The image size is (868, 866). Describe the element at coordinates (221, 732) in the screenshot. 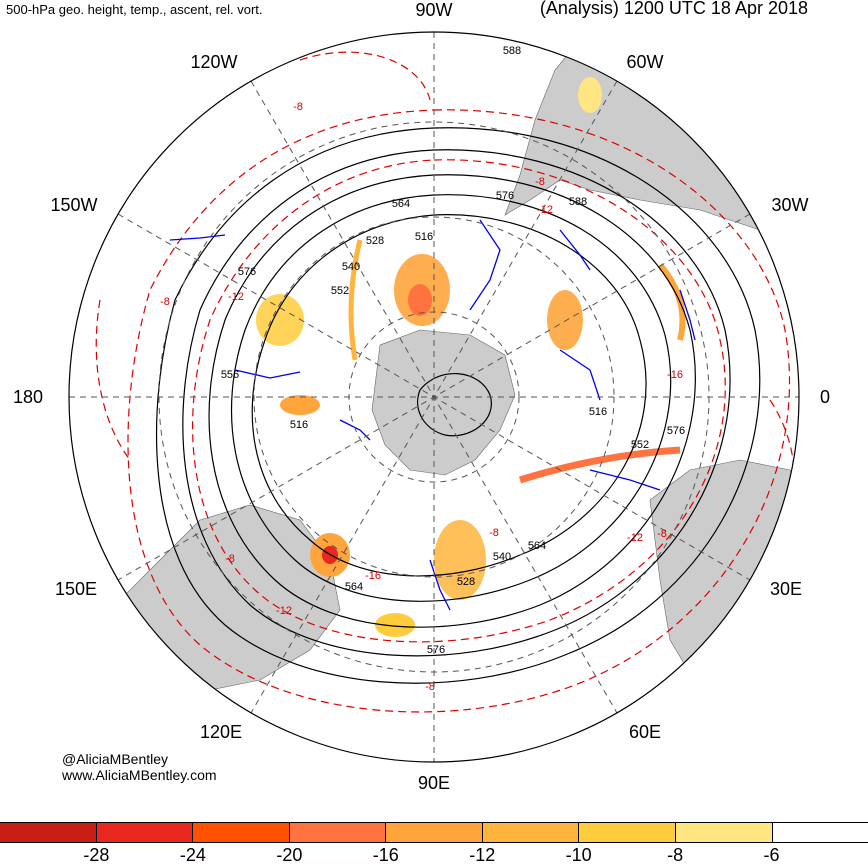

I see `lon-label-120e: 120E` at that location.